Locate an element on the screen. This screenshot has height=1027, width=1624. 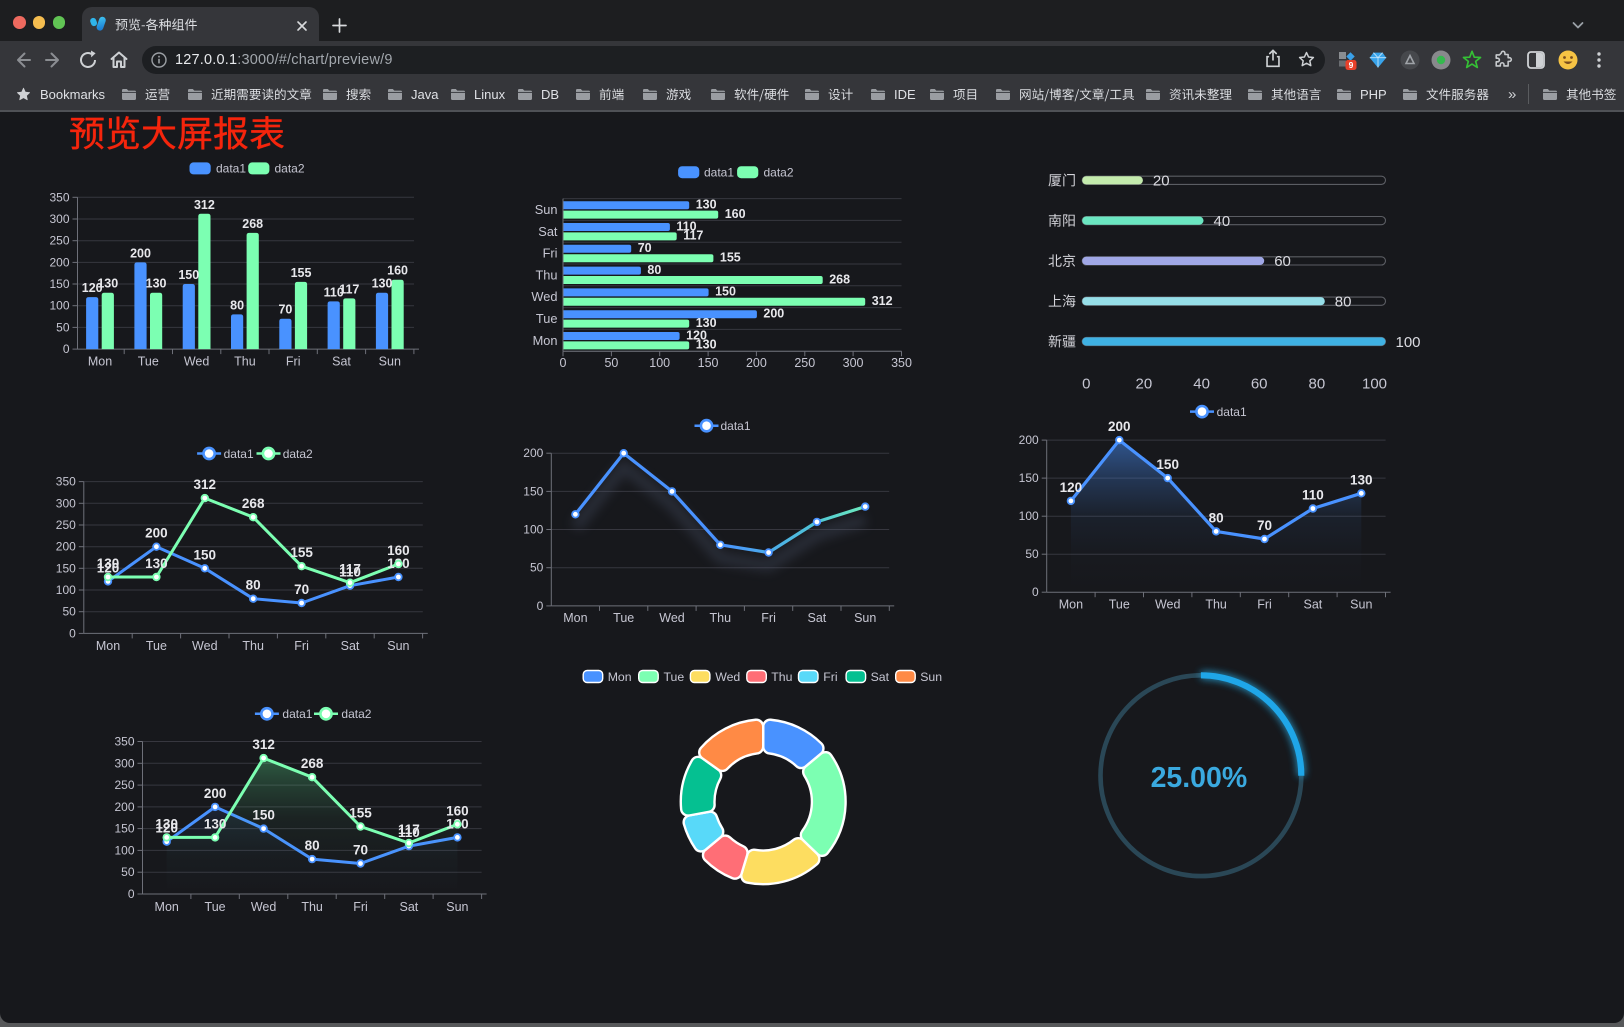
svg-text: 9 is located at coordinates (1351, 65).